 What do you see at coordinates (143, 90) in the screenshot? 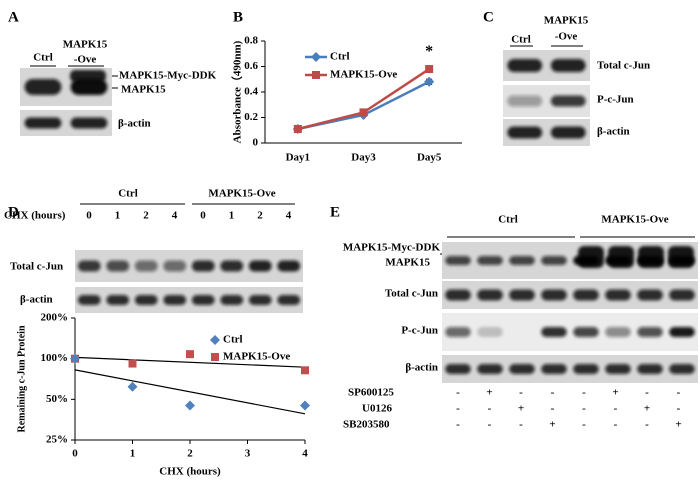
I see `blot-label: MAPK15` at bounding box center [143, 90].